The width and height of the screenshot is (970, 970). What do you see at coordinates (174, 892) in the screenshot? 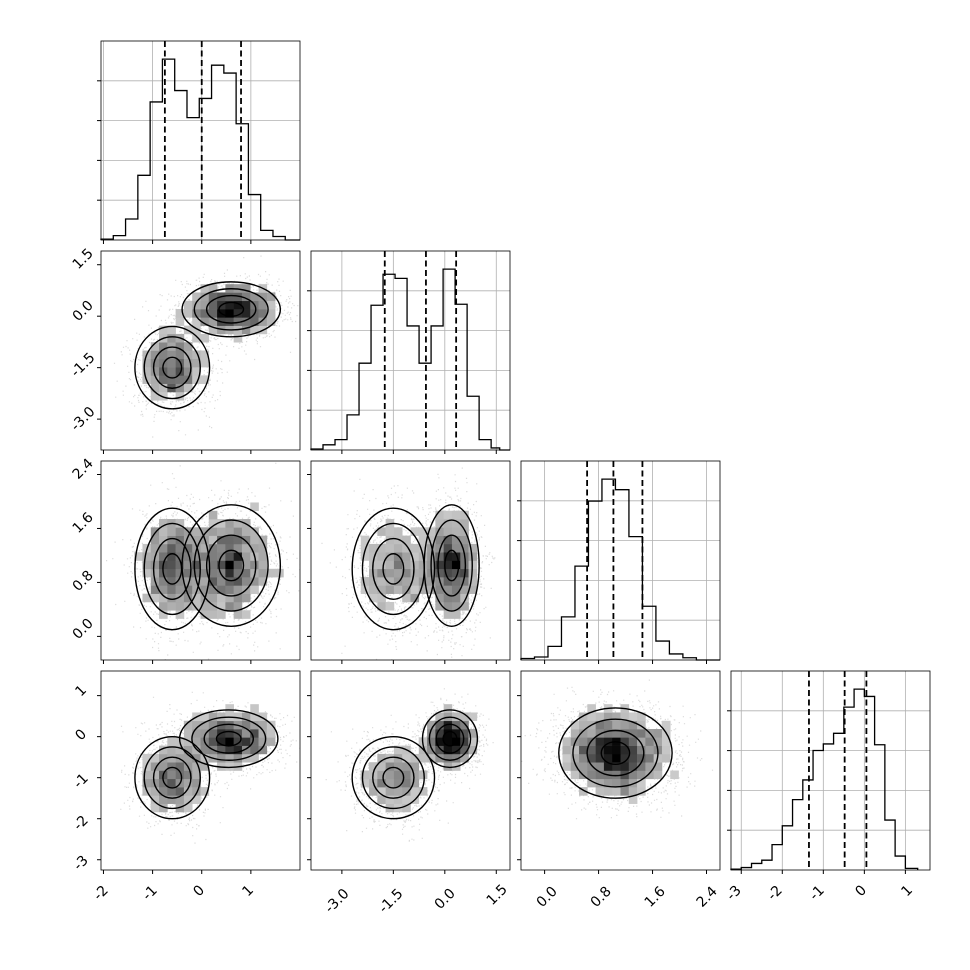
I see `x-tick-labels-p0: -2 -1 0 1` at bounding box center [174, 892].